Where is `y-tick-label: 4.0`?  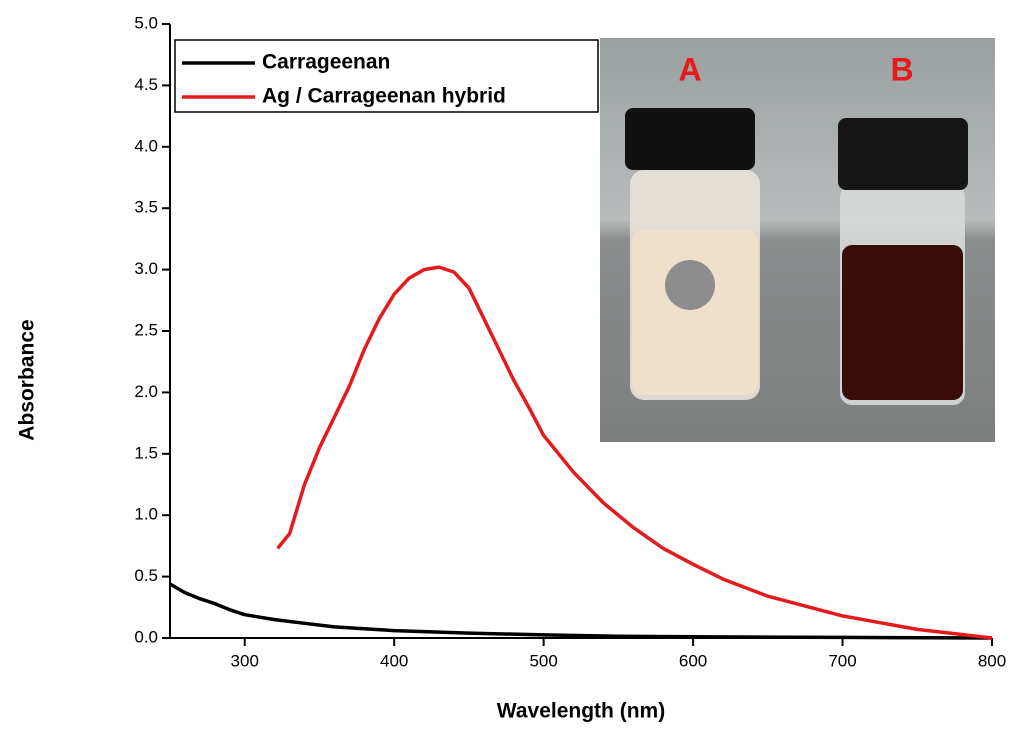 y-tick-label: 4.0 is located at coordinates (146, 145).